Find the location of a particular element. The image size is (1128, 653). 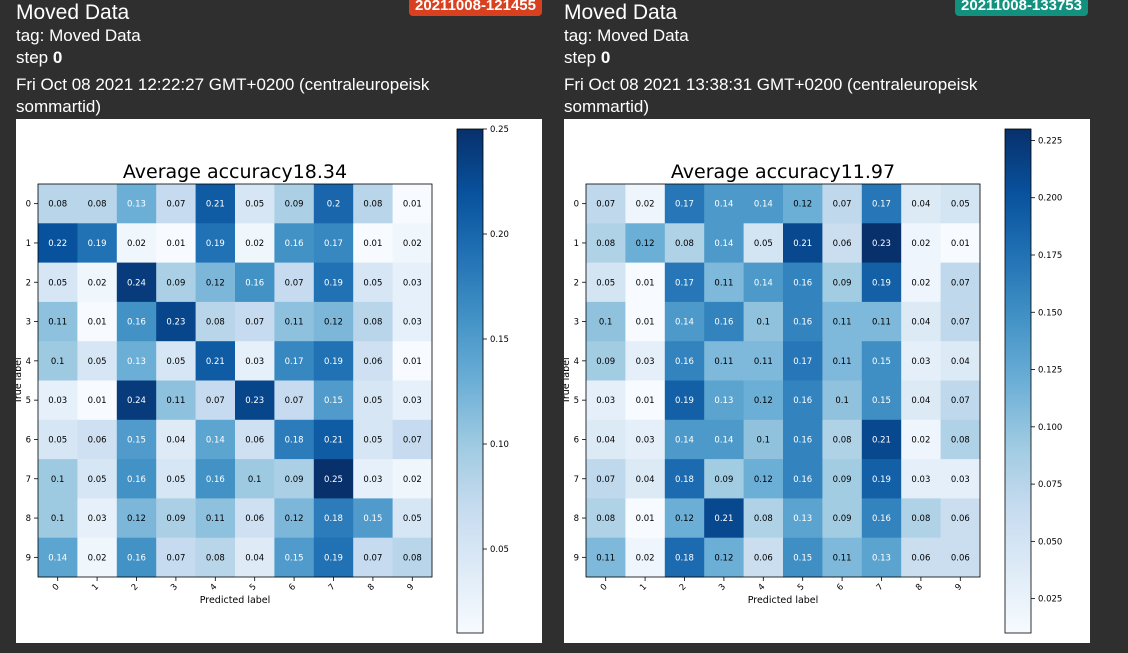

x-tick-label: 3 is located at coordinates (722, 587).